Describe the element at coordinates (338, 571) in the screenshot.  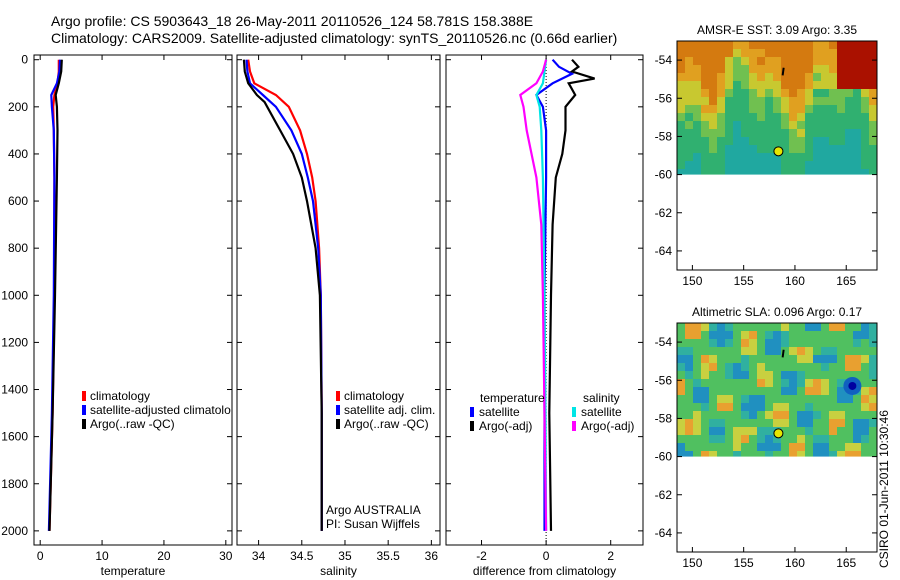
I see `x-axis-label: salinity` at that location.